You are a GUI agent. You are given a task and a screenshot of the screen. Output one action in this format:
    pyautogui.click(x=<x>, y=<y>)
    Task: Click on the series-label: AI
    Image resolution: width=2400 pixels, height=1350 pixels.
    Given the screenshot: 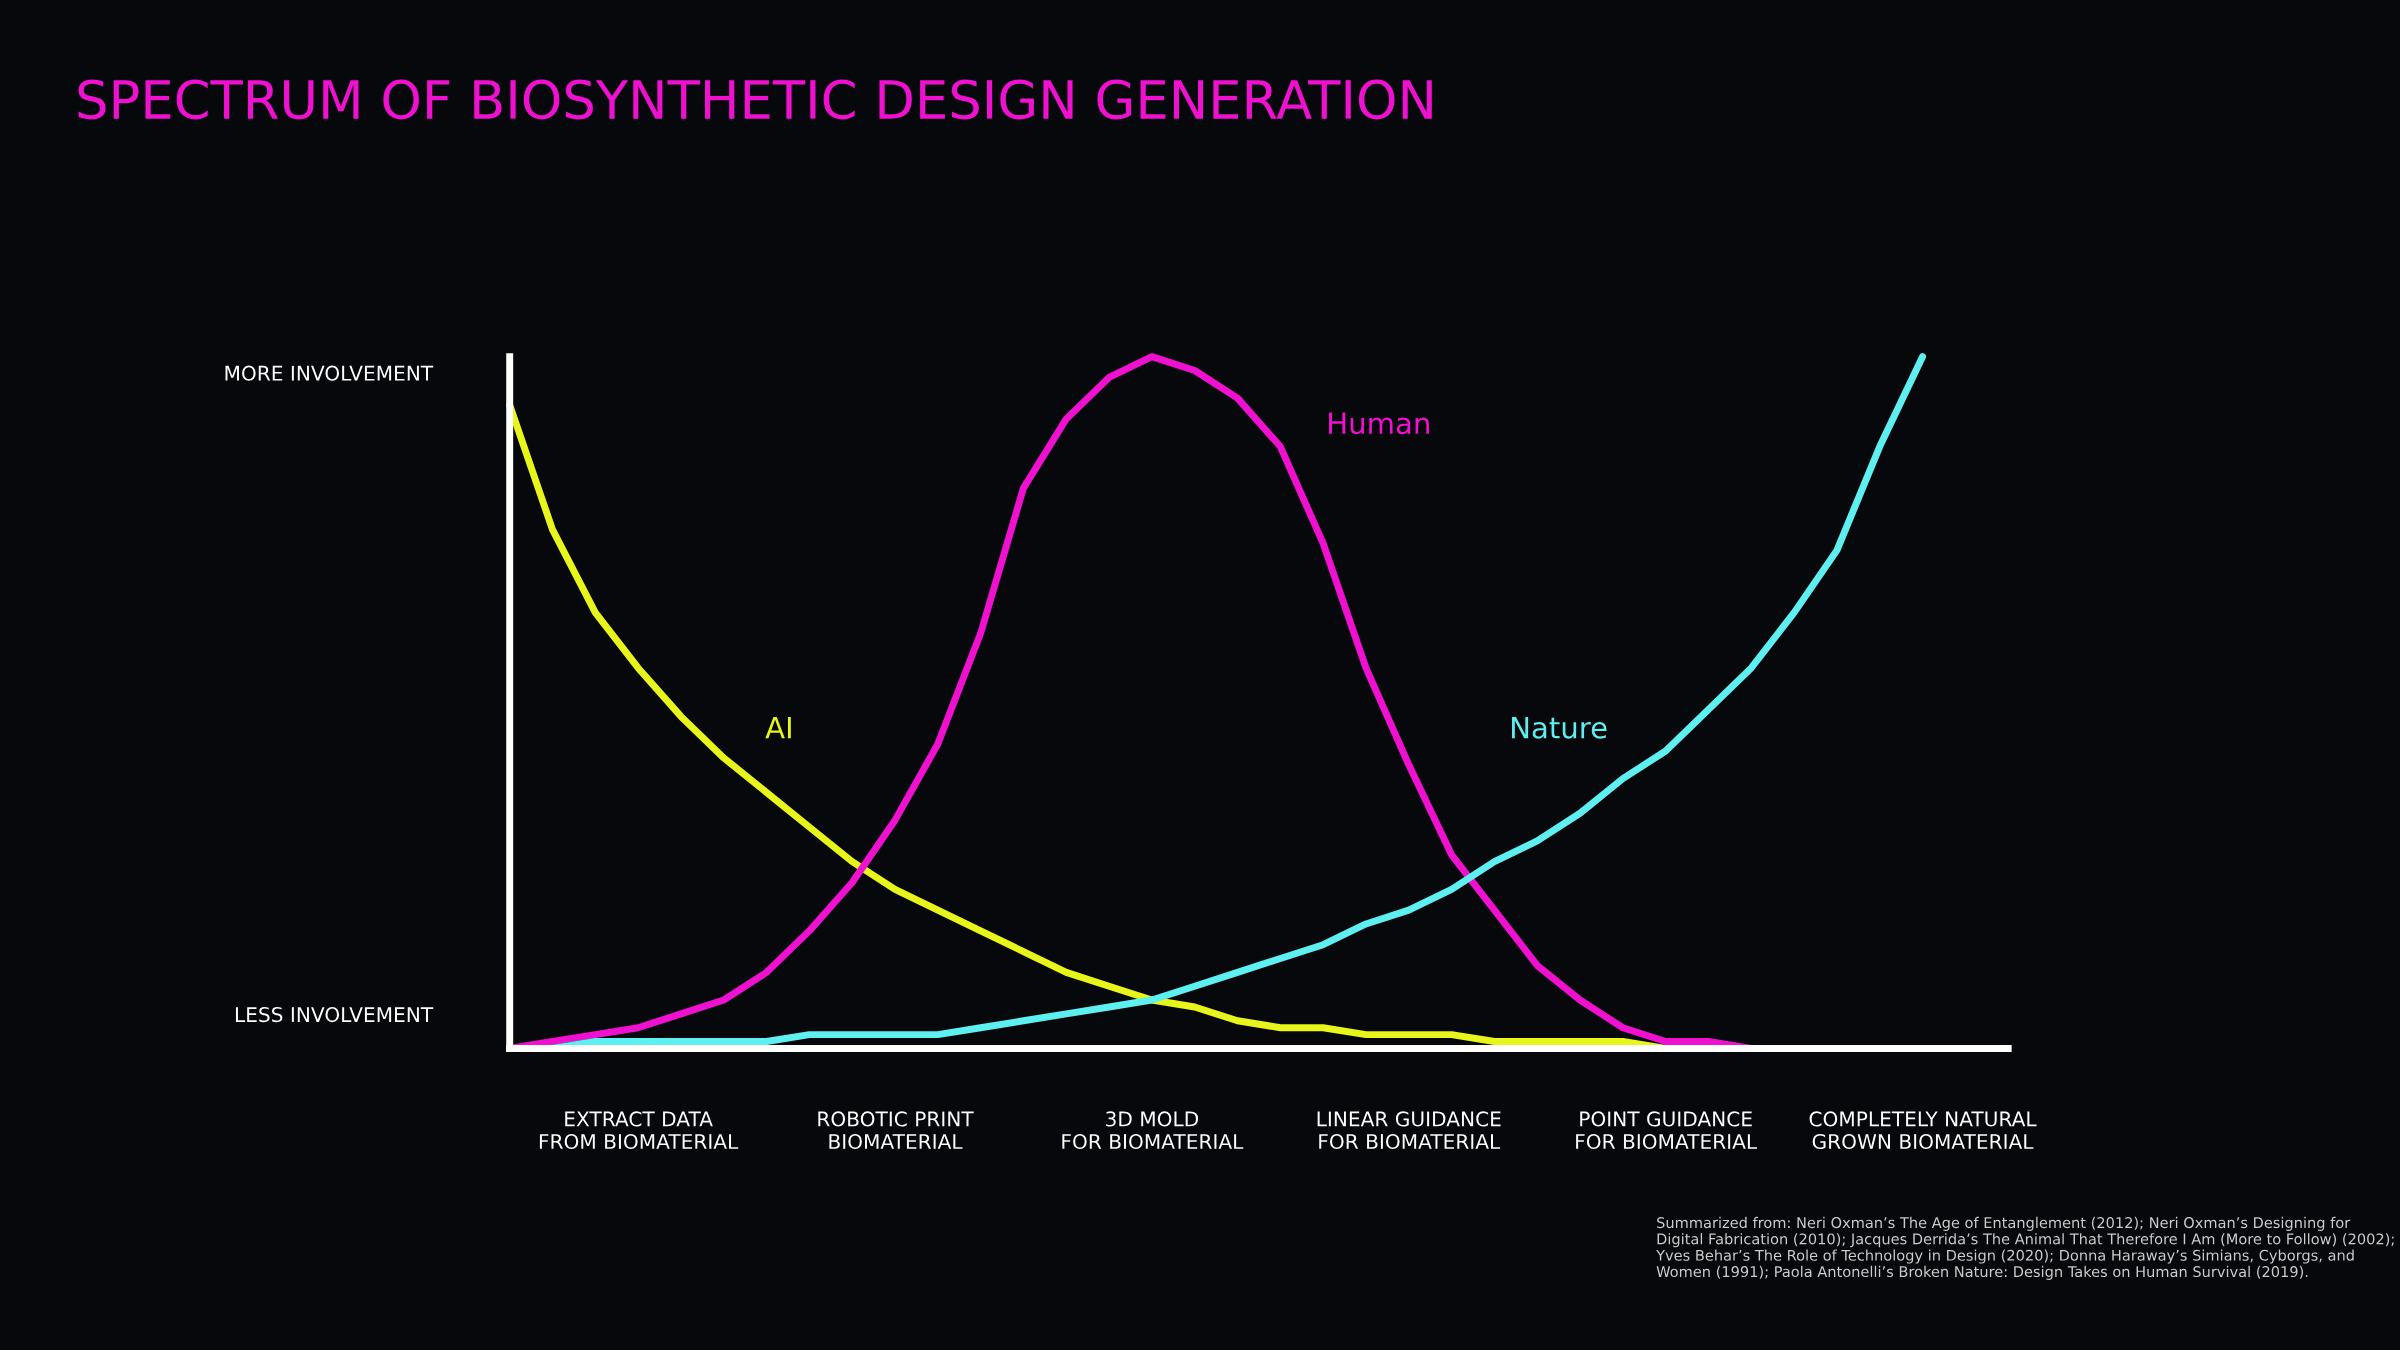 What is the action you would take?
    pyautogui.click(x=778, y=728)
    